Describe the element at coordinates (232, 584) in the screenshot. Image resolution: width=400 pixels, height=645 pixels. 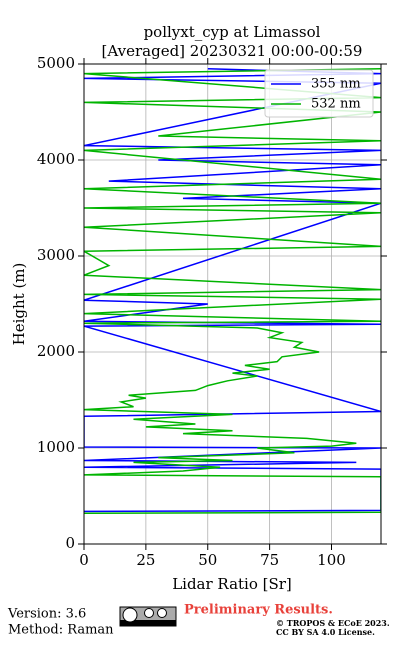
I see `x-axis-label: Lidar Ratio [Sr]` at that location.